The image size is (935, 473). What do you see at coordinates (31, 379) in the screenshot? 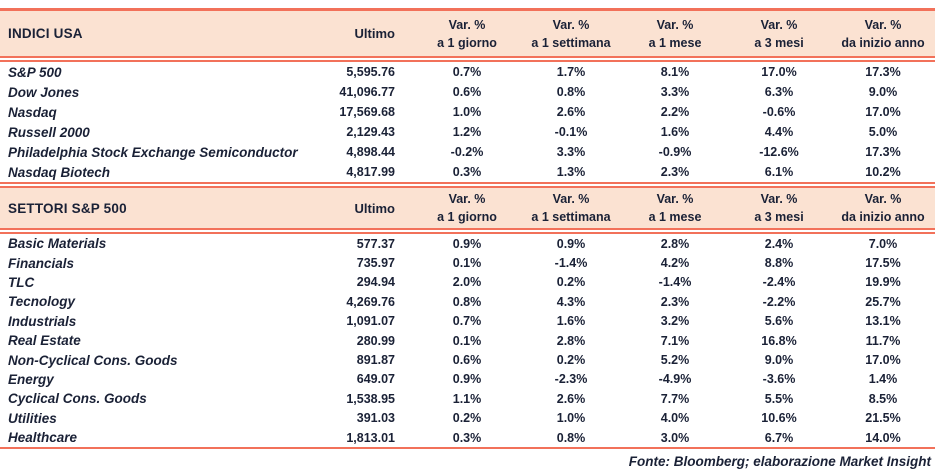
I see `sector-name: Energy` at bounding box center [31, 379].